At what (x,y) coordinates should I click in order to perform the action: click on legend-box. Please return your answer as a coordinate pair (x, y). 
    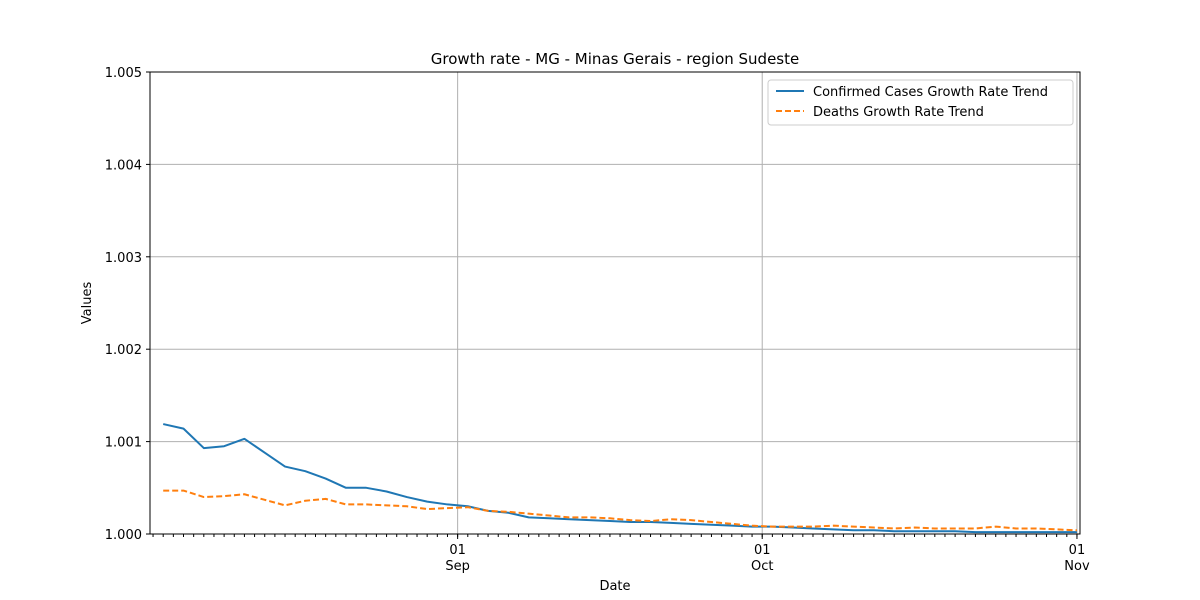
    Looking at the image, I should click on (920, 102).